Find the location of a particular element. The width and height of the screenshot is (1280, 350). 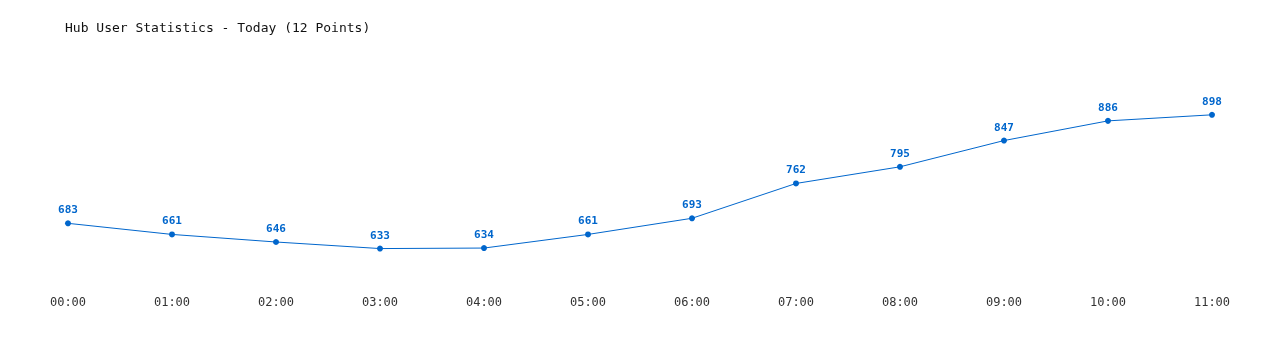

data-label: 762 is located at coordinates (796, 170).